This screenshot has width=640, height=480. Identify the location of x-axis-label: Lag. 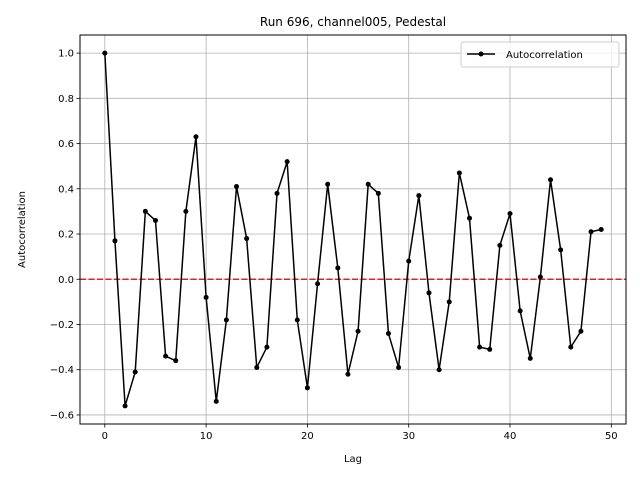
(353, 459).